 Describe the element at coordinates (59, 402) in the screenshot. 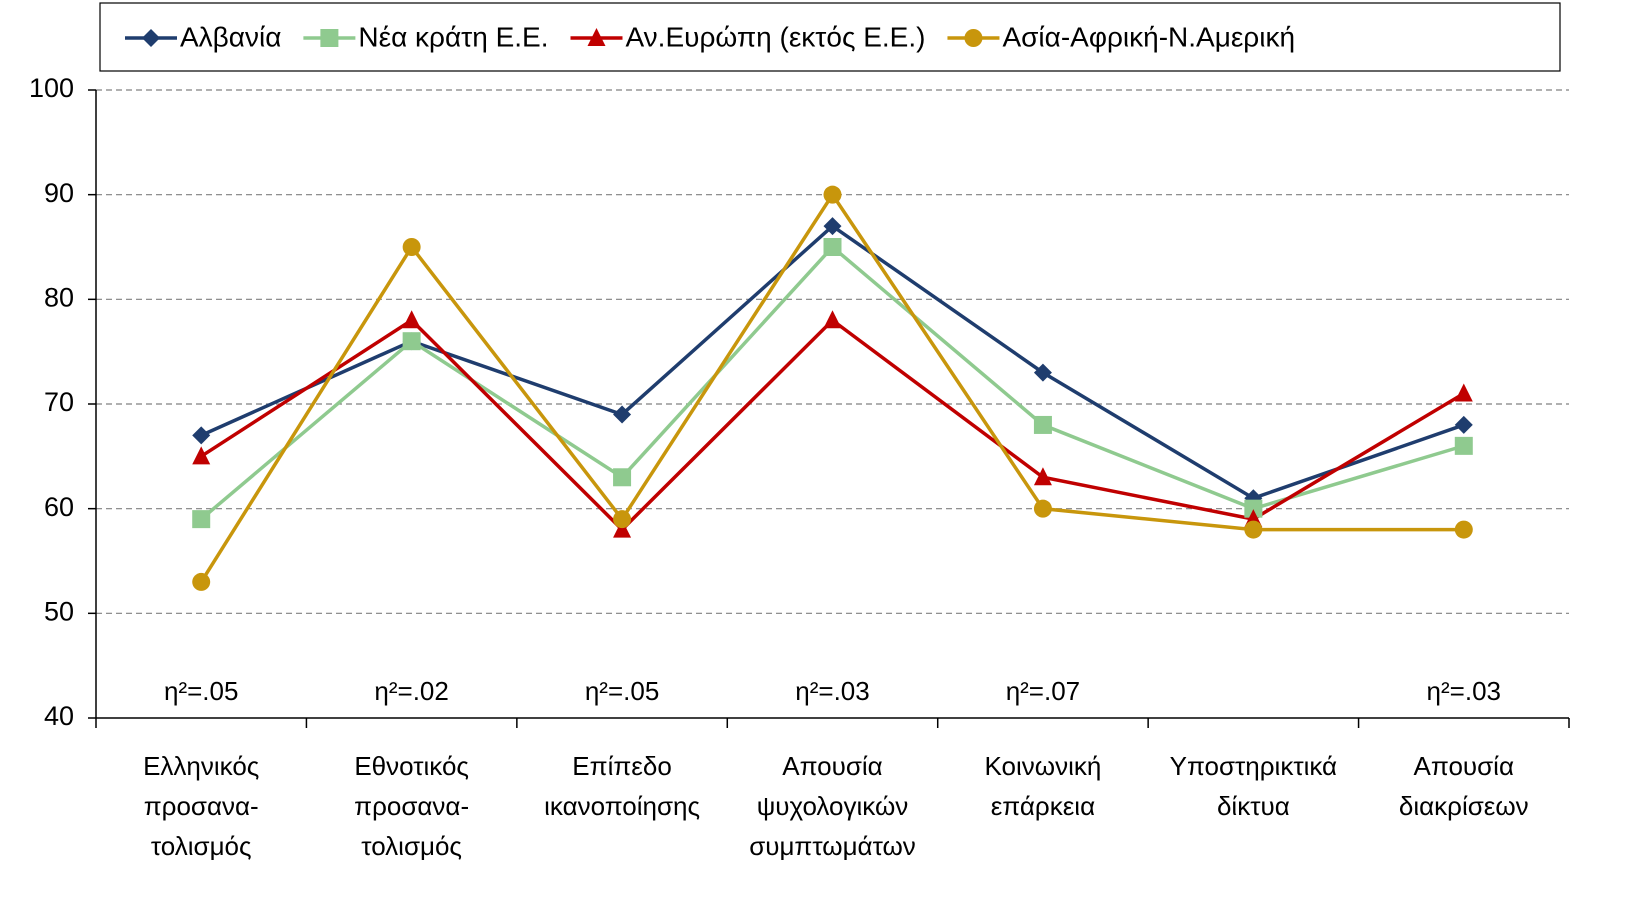

I see `y-tick-label: 70` at that location.